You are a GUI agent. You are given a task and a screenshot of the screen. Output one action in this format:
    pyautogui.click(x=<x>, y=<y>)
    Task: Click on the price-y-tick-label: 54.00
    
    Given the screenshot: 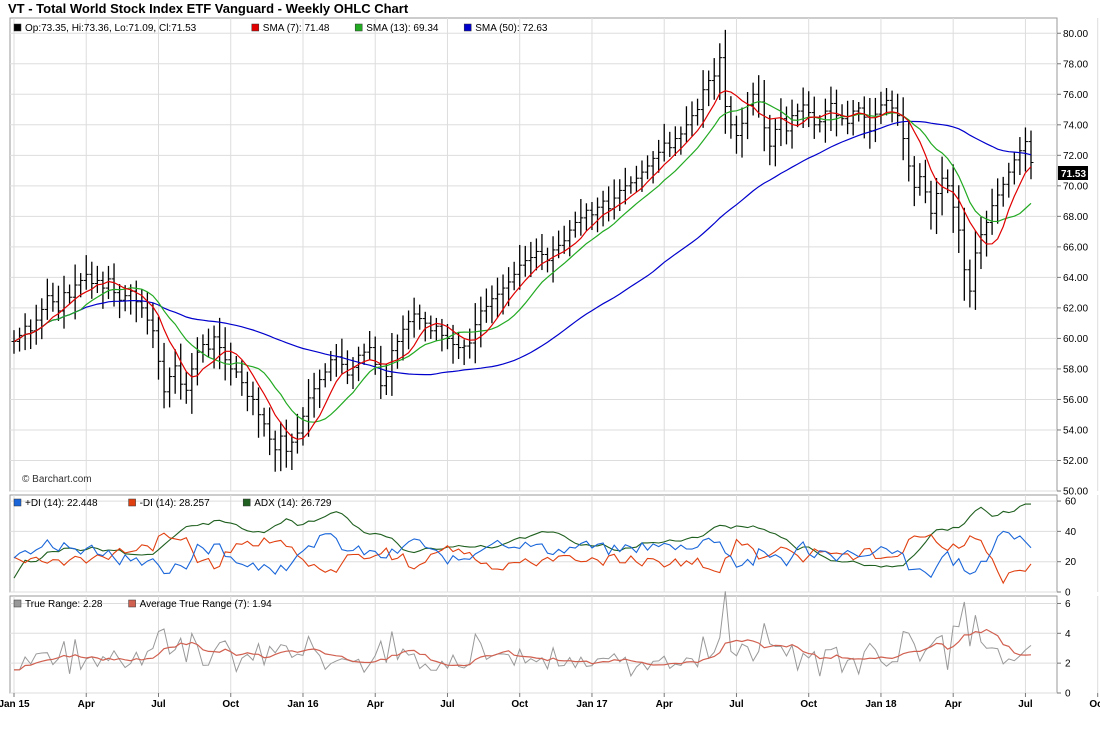 What is the action you would take?
    pyautogui.click(x=1075, y=430)
    